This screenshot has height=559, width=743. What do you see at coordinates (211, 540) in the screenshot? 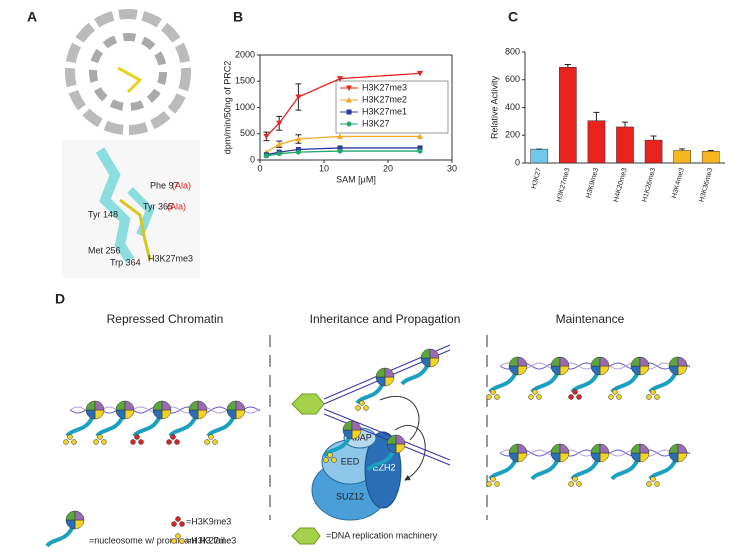
I see `legend-text: =H3K27me3` at bounding box center [211, 540].